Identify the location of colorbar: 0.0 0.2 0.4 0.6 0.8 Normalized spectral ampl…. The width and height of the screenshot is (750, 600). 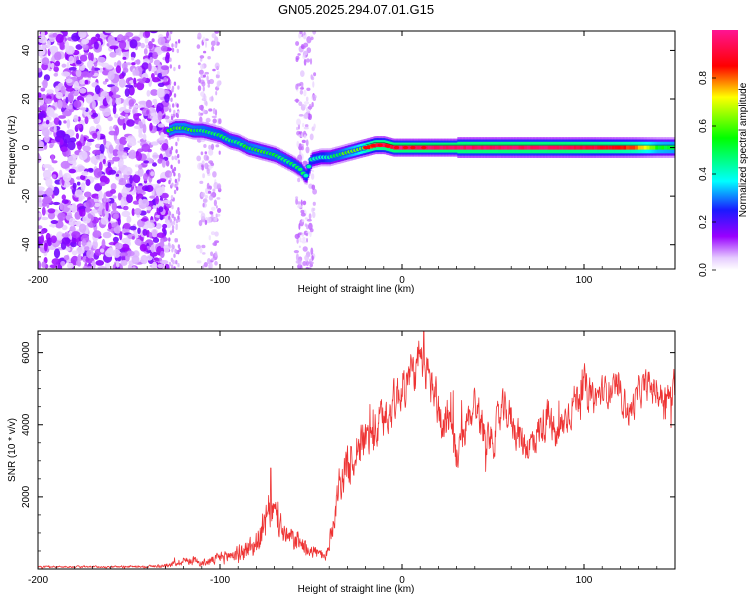
(723, 153).